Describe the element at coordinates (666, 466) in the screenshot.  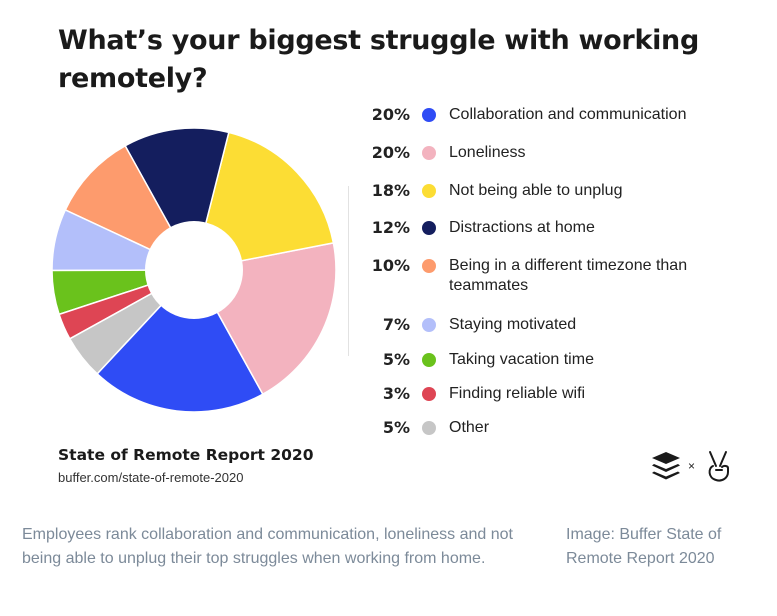
I see `buffer-logo-icon` at that location.